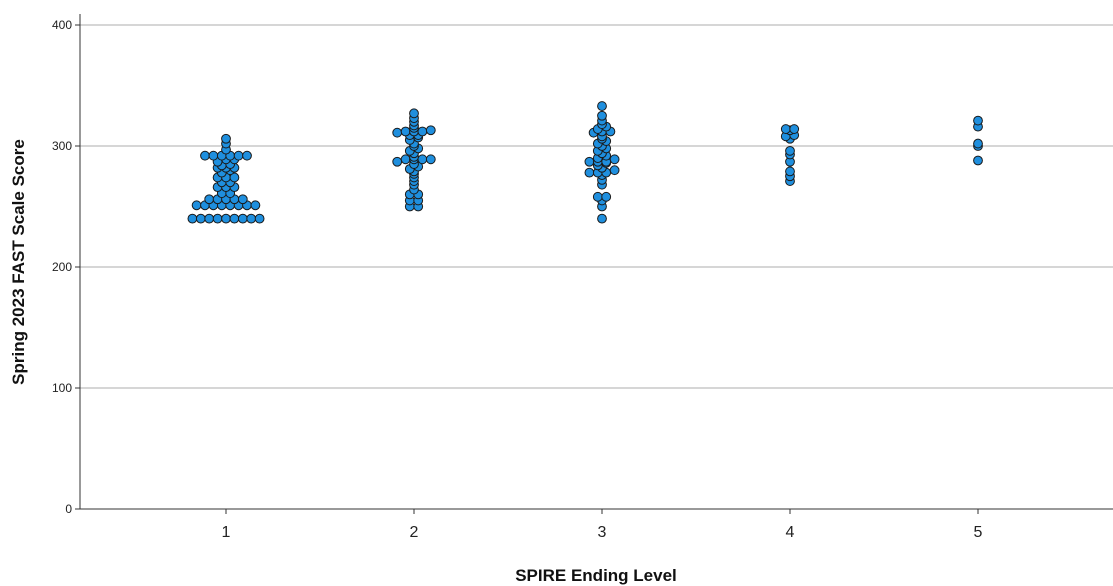 The image size is (1113, 586). I want to click on y-tick-label-0: 0, so click(68, 509).